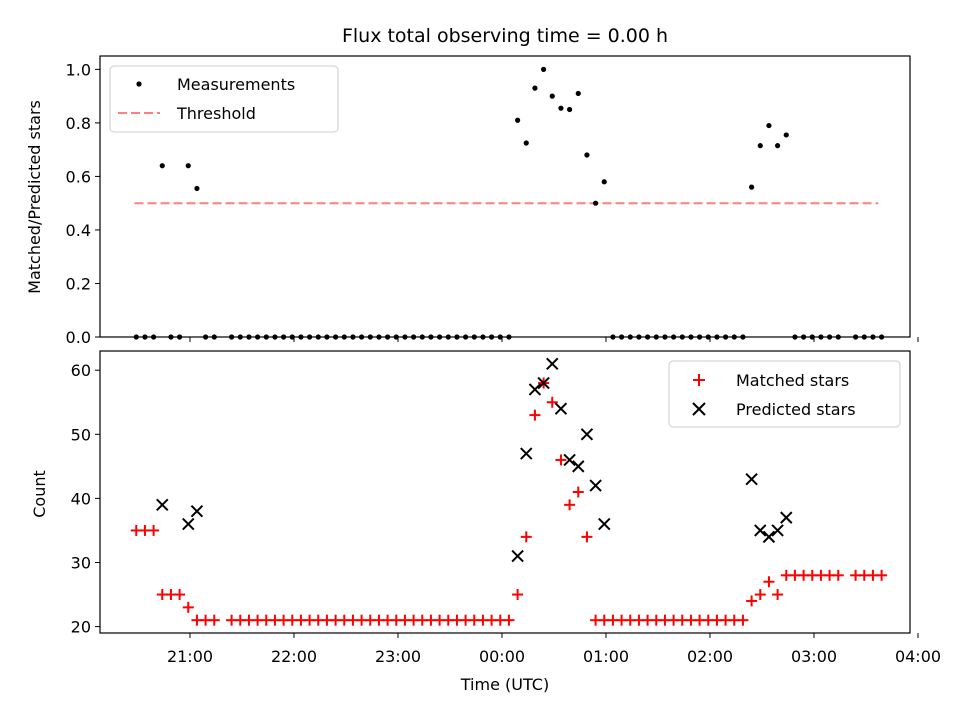  What do you see at coordinates (81, 434) in the screenshot?
I see `bottom-y-tick-label: 50` at bounding box center [81, 434].